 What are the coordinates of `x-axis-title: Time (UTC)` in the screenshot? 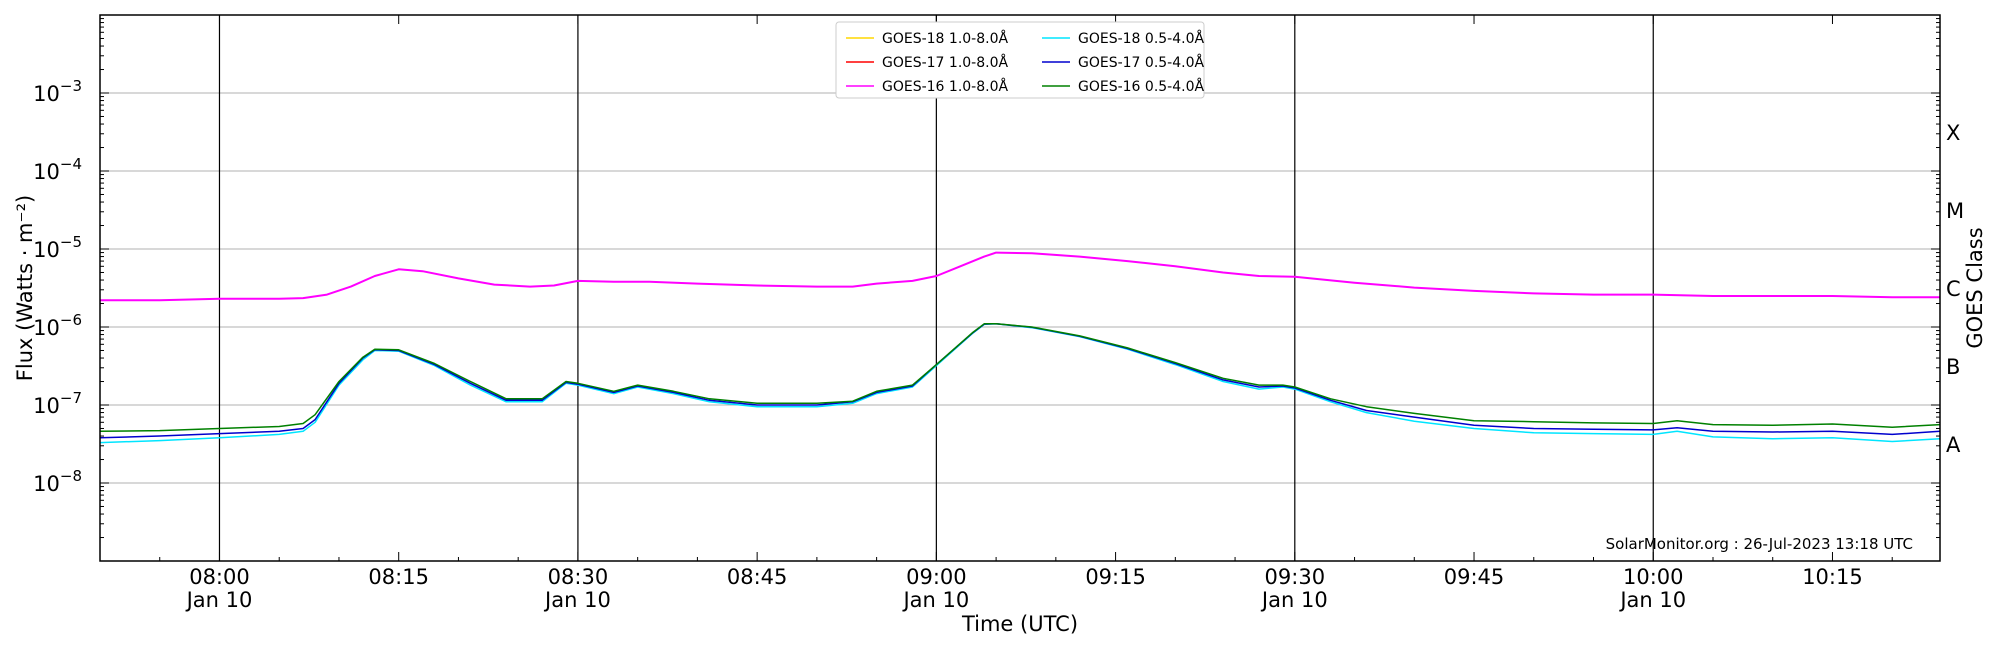 It's located at (1019, 624).